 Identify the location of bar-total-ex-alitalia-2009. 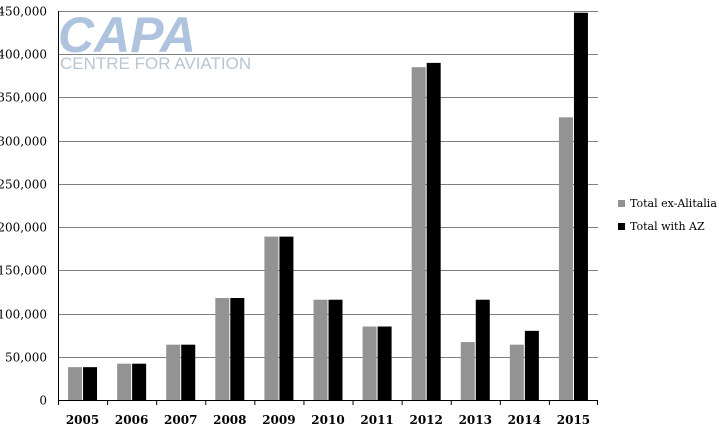
(271, 318).